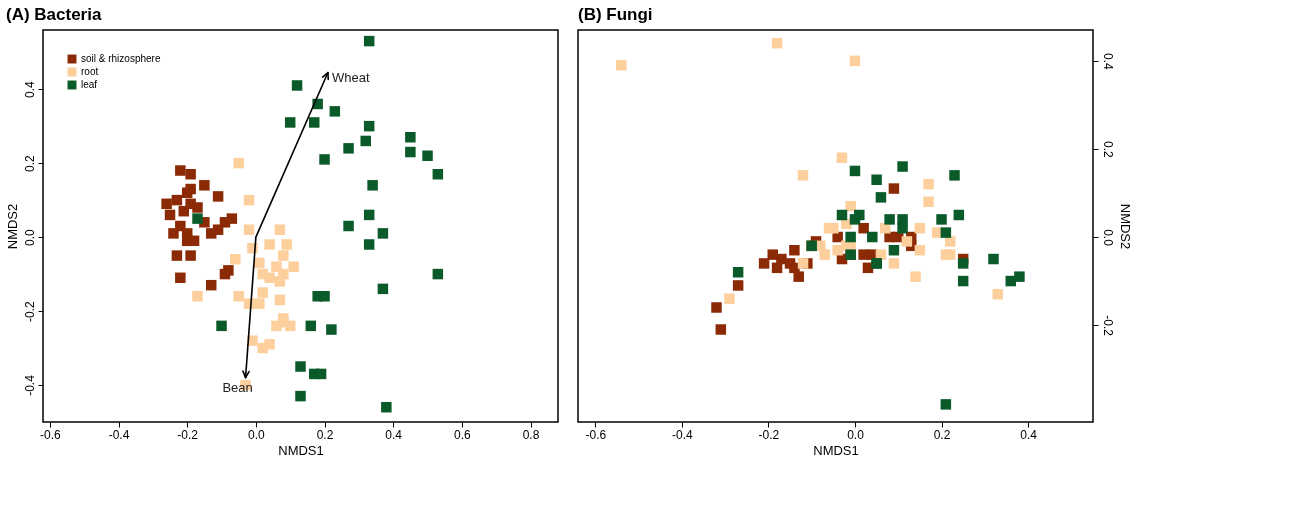 The width and height of the screenshot is (1295, 506). What do you see at coordinates (54, 14) in the screenshot?
I see `chart-title: (A) Bacteria` at bounding box center [54, 14].